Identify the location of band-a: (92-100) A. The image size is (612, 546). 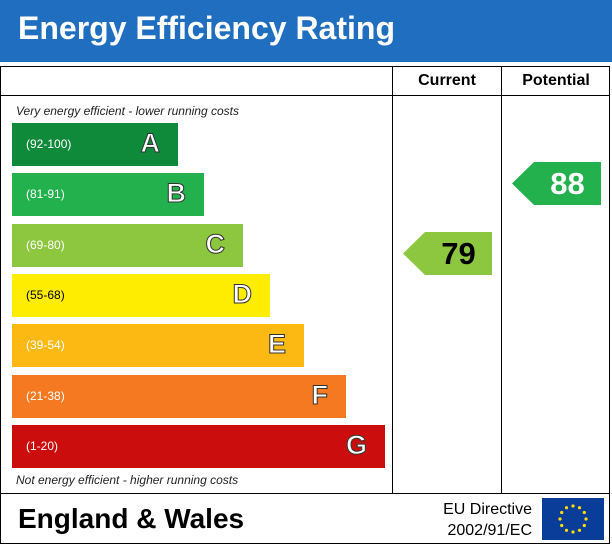
(95, 144).